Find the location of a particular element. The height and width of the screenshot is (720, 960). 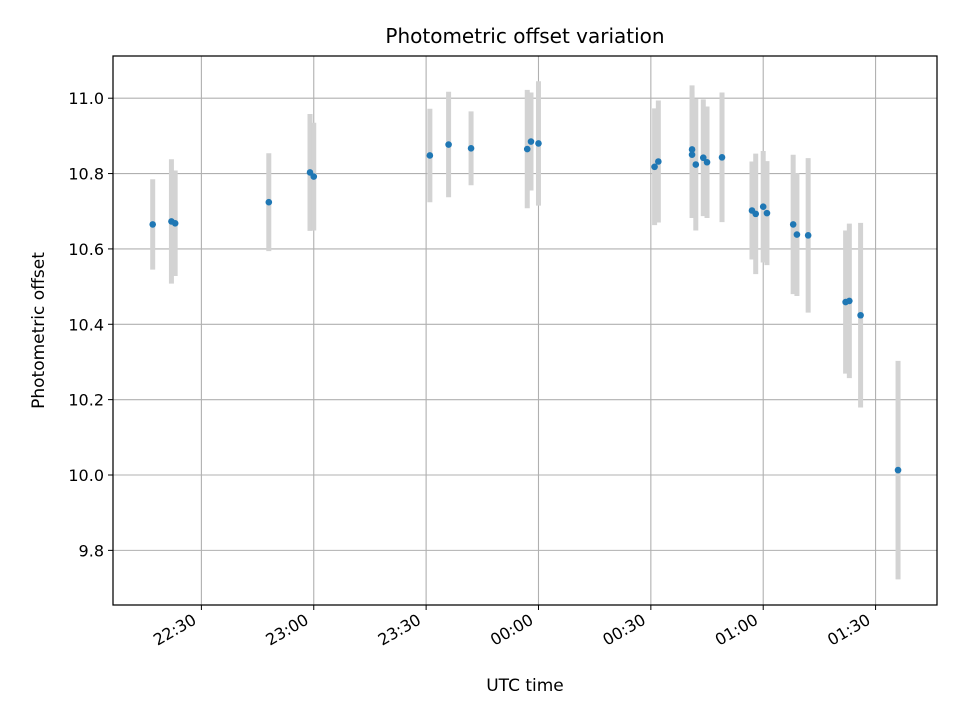

y-tick-label: 10.0 is located at coordinates (86, 475).